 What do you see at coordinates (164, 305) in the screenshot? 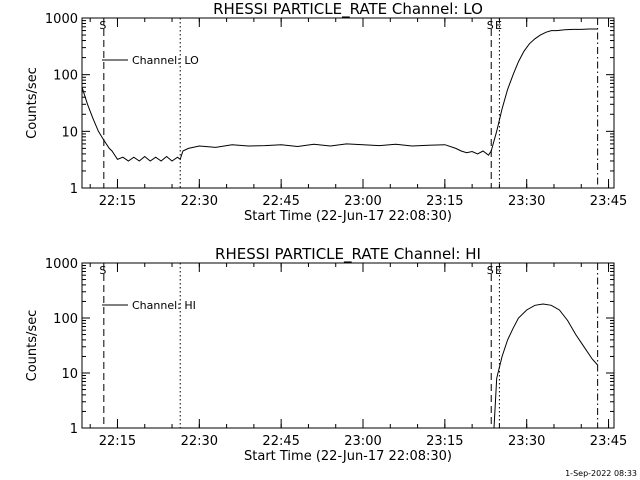
I see `legend-entry: Channel: HI` at bounding box center [164, 305].